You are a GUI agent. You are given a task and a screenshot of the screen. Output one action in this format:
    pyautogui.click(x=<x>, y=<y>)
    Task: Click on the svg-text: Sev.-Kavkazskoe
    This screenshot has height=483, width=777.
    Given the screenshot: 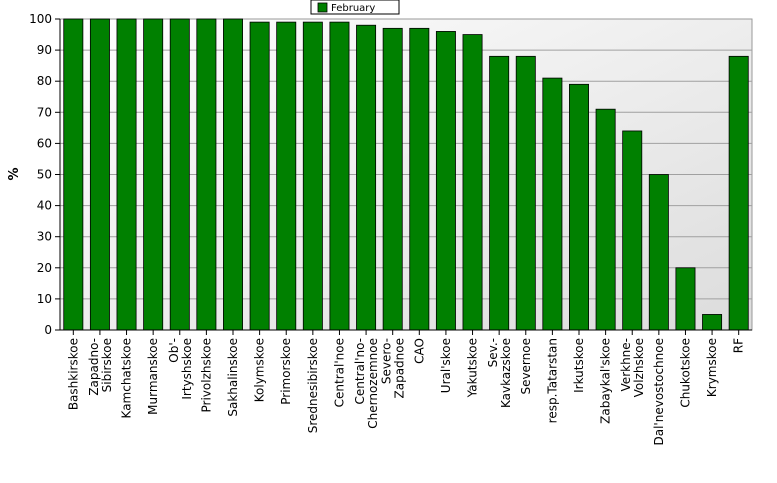 What is the action you would take?
    pyautogui.click(x=499, y=373)
    